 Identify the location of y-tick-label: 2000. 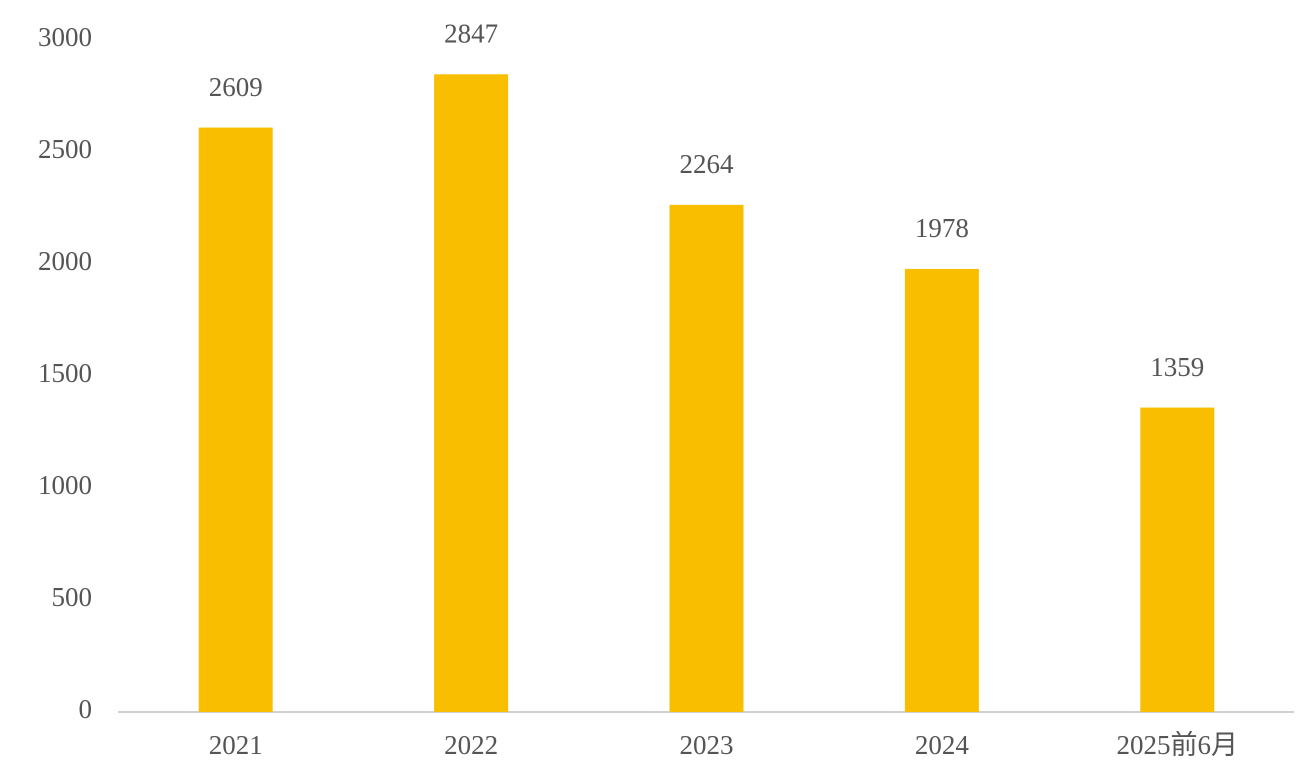
(65, 261).